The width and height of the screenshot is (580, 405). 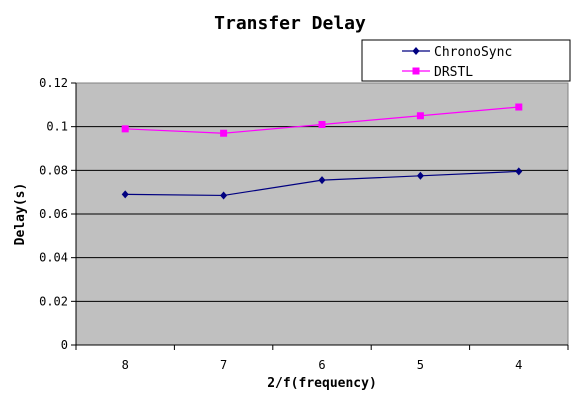 What do you see at coordinates (53, 83) in the screenshot?
I see `y-tick-label: 0.12` at bounding box center [53, 83].